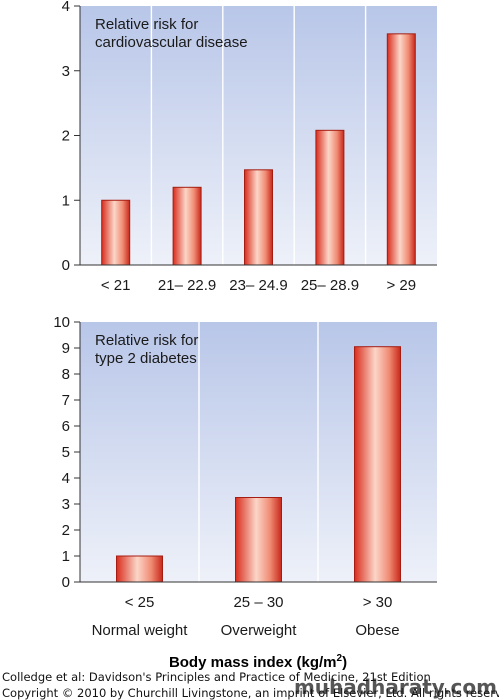 The height and width of the screenshot is (700, 499). Describe the element at coordinates (258, 602) in the screenshot. I see `x-tick-label: 25 – 30` at that location.